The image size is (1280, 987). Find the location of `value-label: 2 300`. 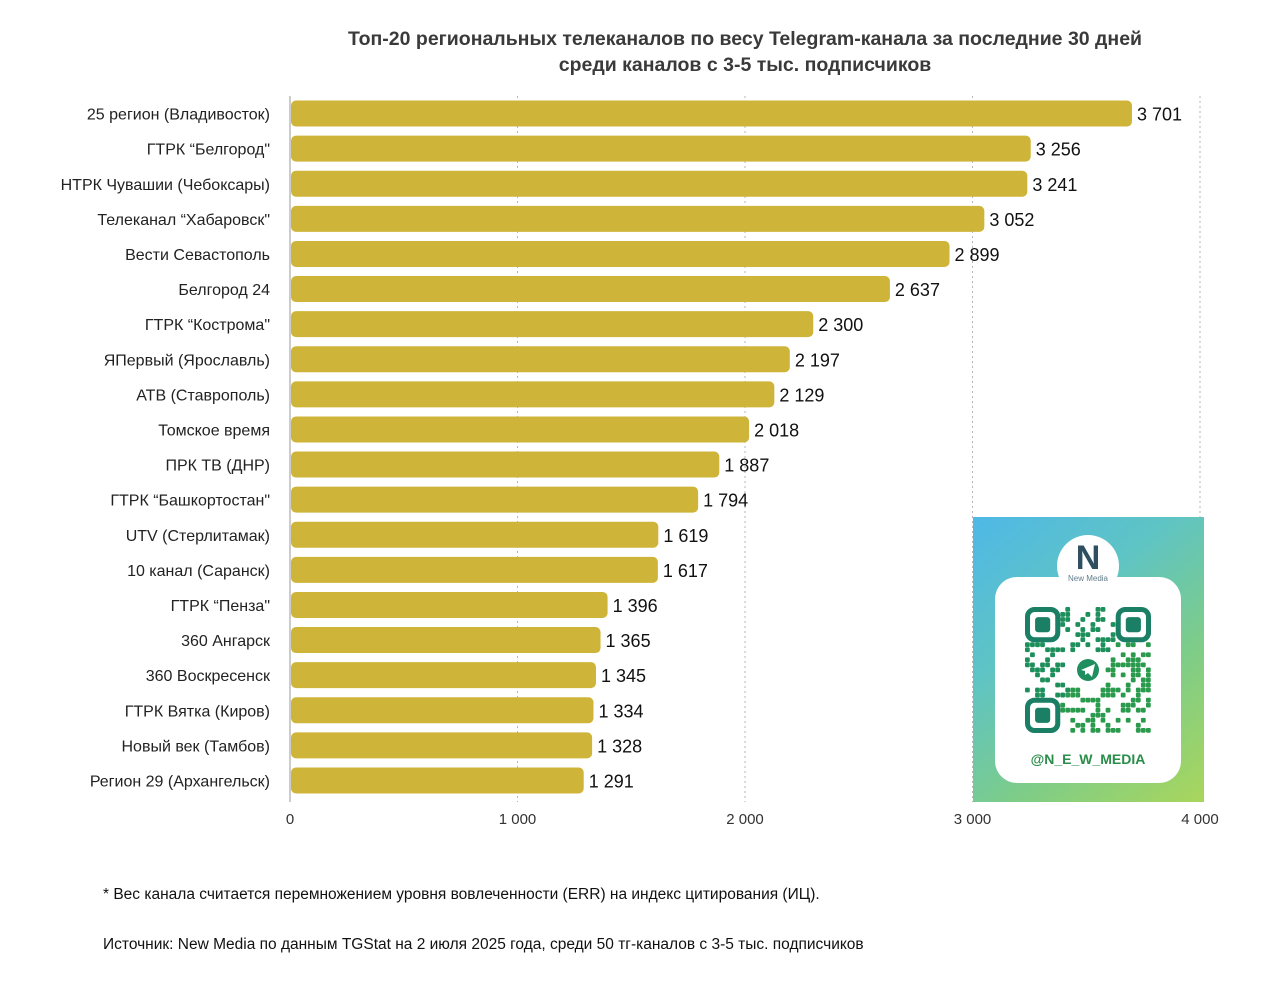

value-label: 2 300 is located at coordinates (840, 325).